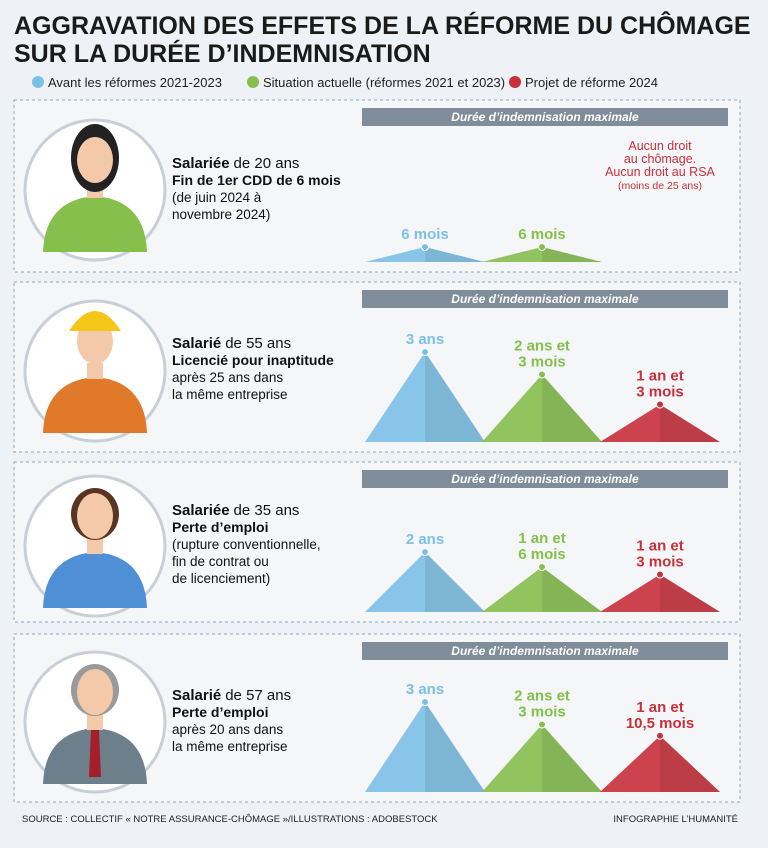 The width and height of the screenshot is (768, 848). I want to click on person-detail: après 25 ans dans, so click(227, 377).